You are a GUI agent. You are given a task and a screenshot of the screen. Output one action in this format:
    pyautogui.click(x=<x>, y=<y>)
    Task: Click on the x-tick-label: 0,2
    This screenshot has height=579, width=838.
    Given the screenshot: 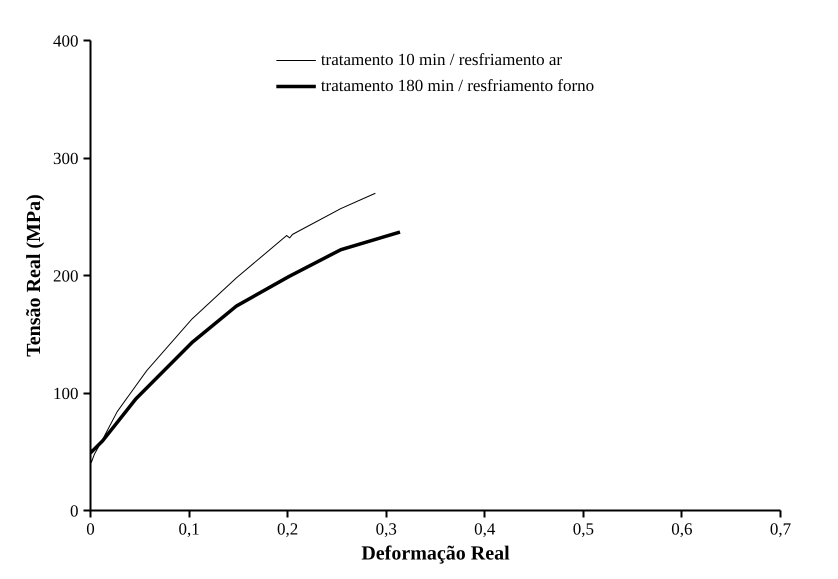 What is the action you would take?
    pyautogui.click(x=287, y=529)
    